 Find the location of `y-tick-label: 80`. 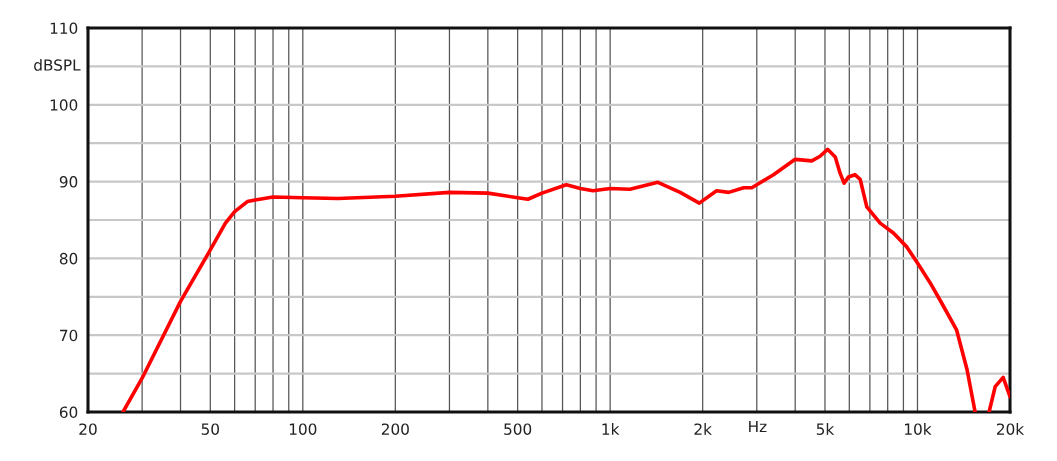

y-tick-label: 80 is located at coordinates (68, 258).